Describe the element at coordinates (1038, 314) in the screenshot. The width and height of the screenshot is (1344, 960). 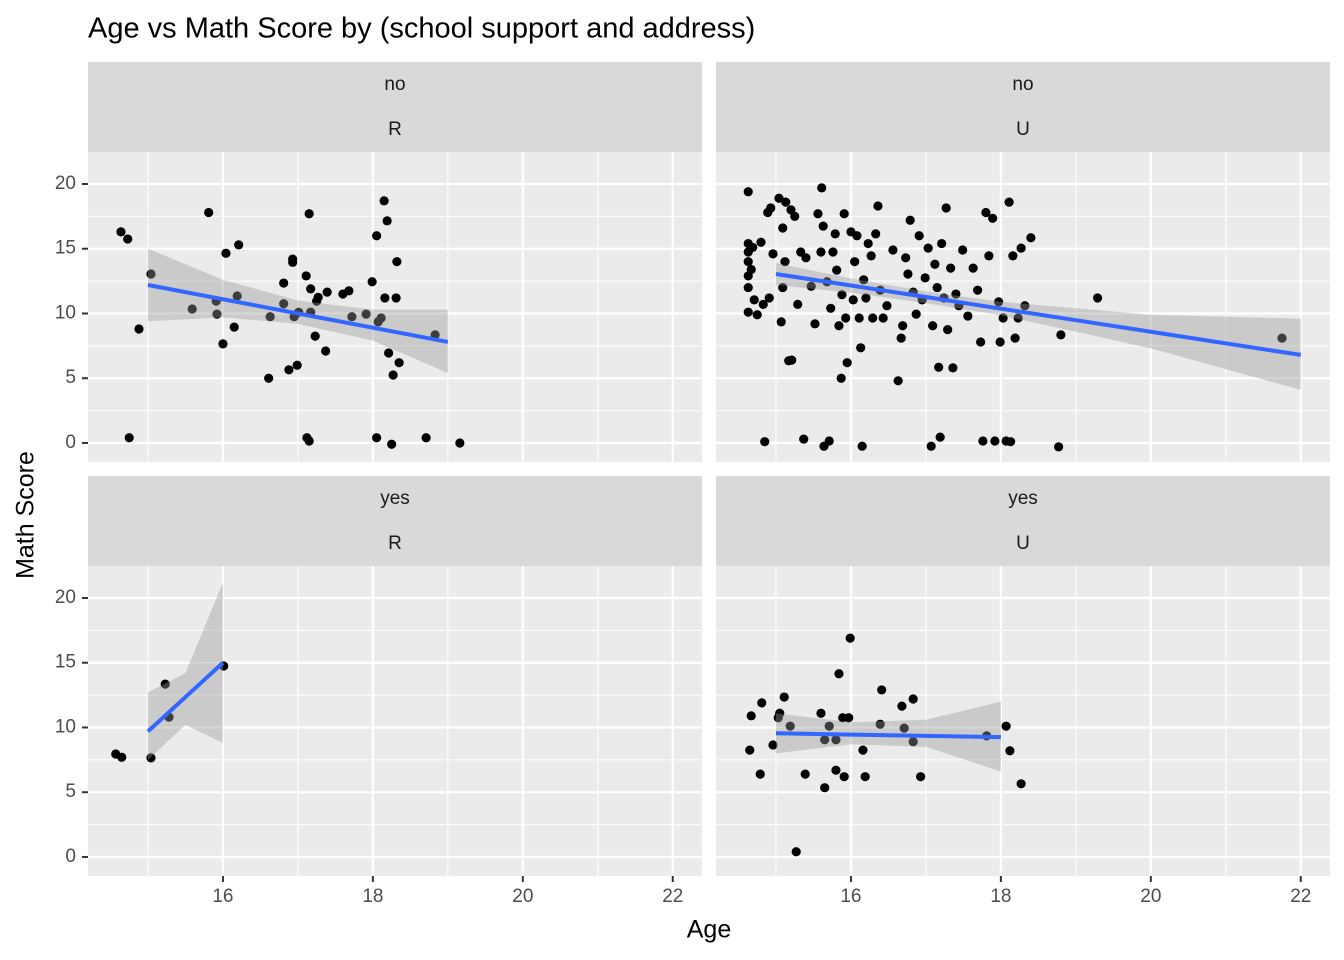
I see `fit-line` at that location.